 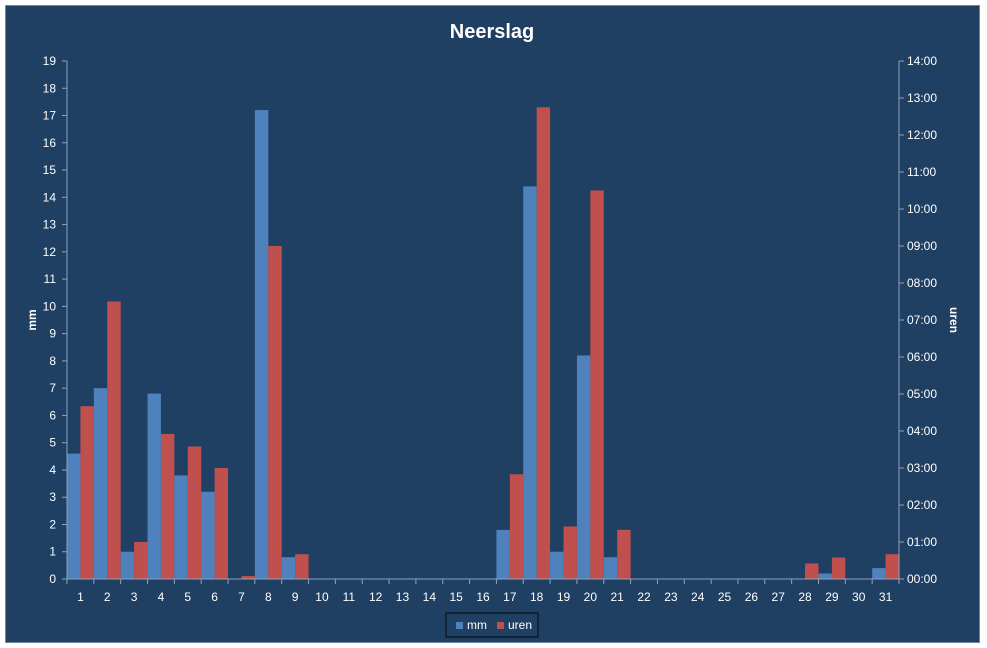 What do you see at coordinates (50, 225) in the screenshot?
I see `y-tick-label: 13` at bounding box center [50, 225].